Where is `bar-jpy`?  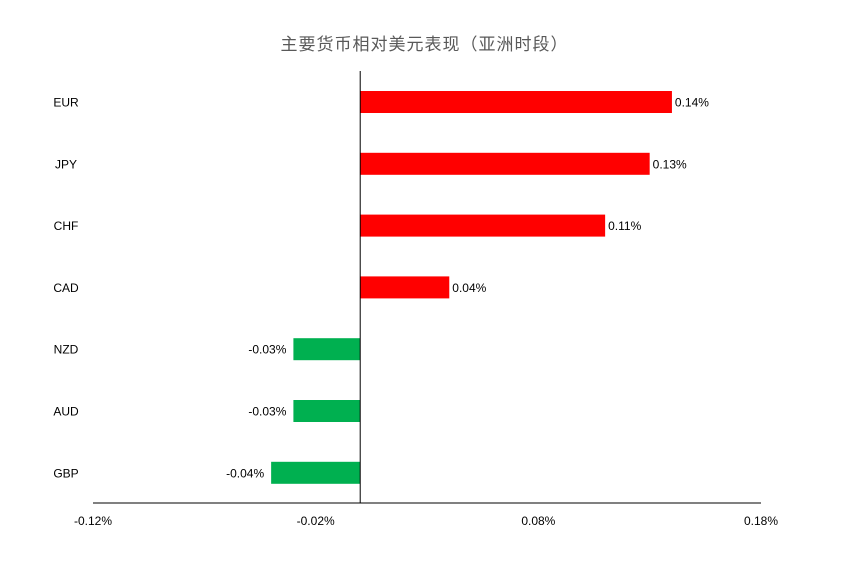
bar-jpy is located at coordinates (505, 163).